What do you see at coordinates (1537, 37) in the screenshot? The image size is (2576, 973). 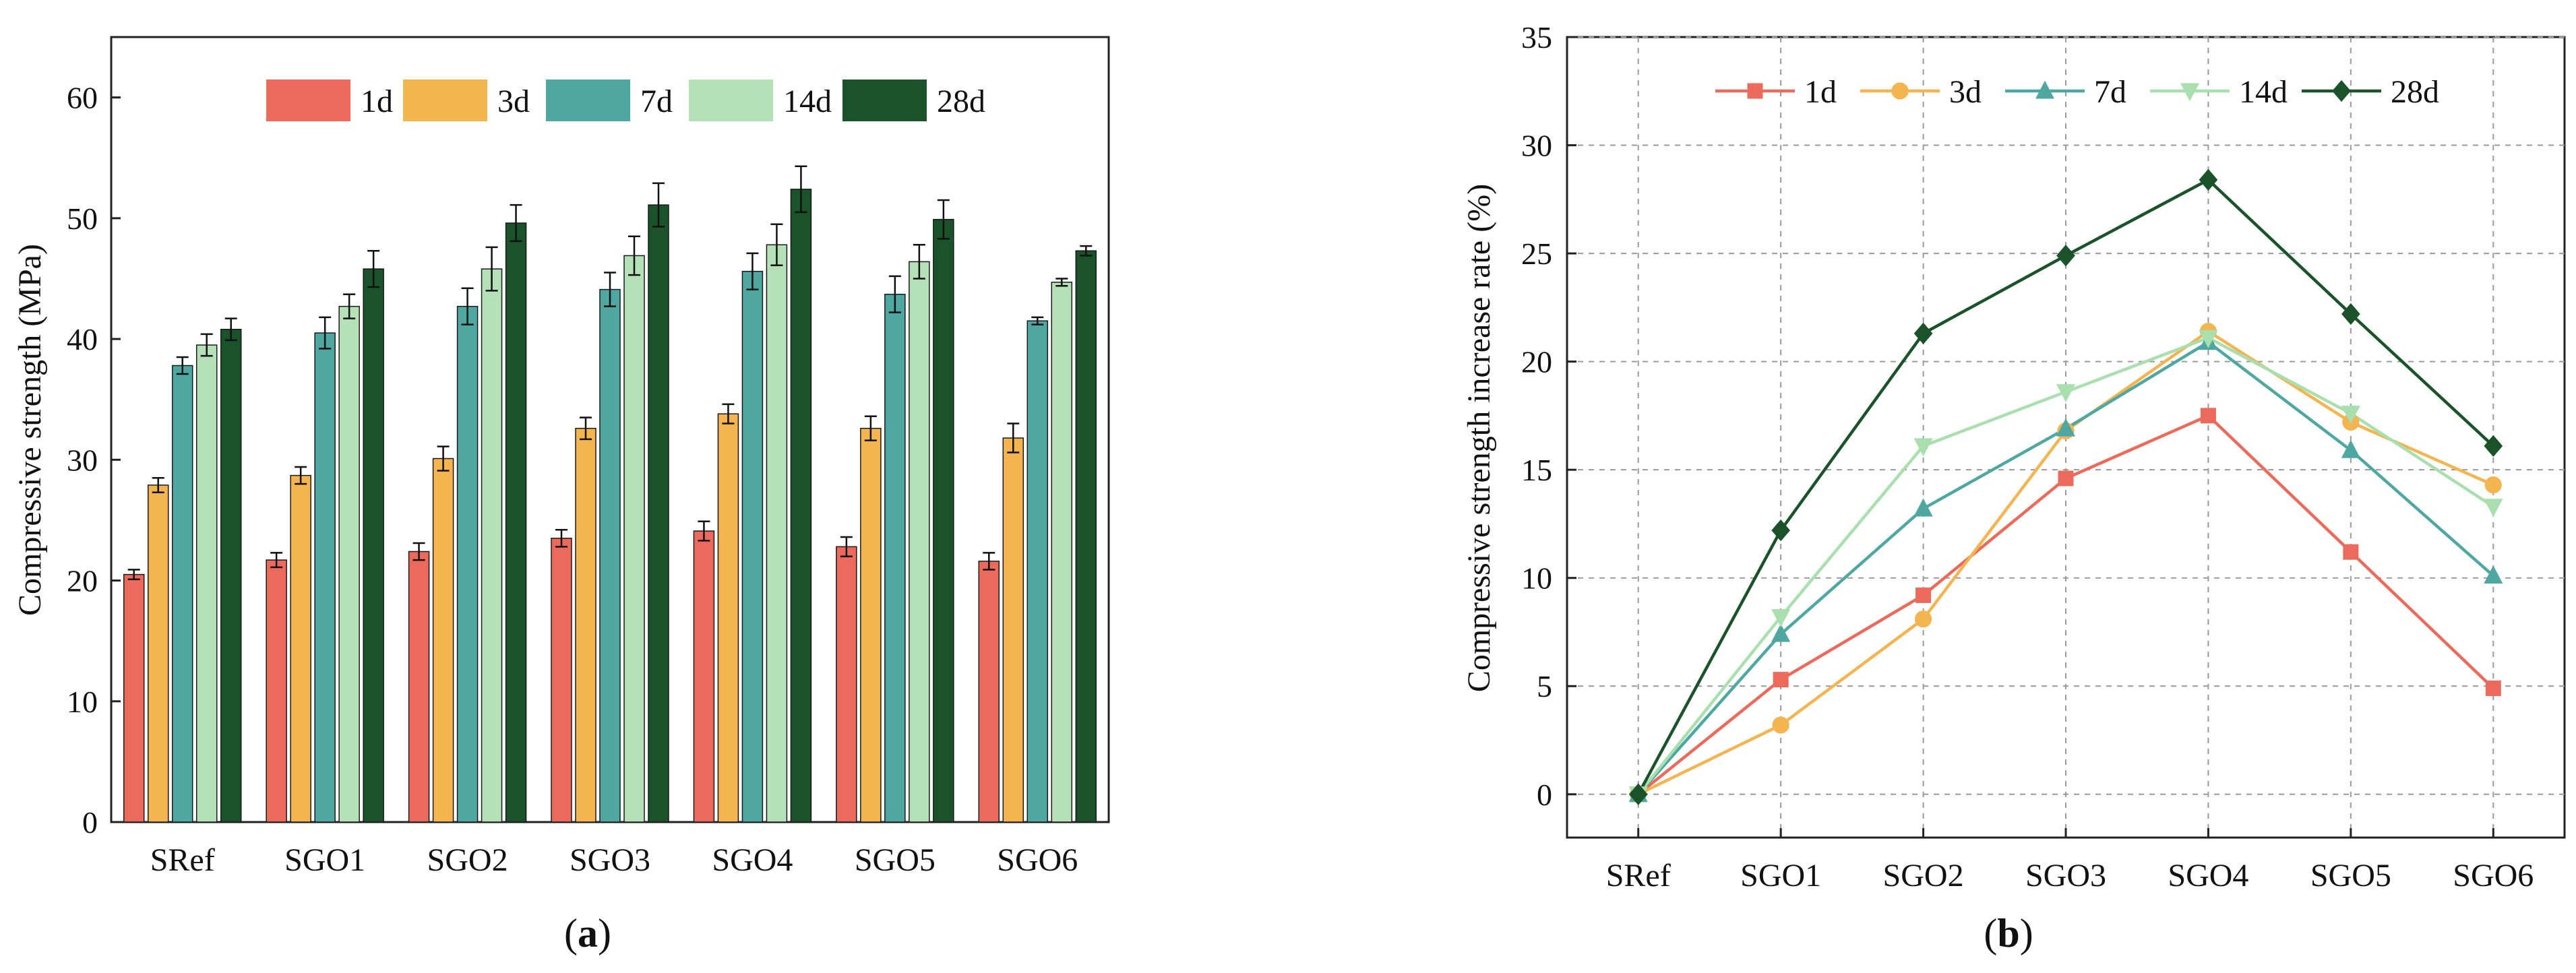 I see `y-tick-label: 35` at bounding box center [1537, 37].